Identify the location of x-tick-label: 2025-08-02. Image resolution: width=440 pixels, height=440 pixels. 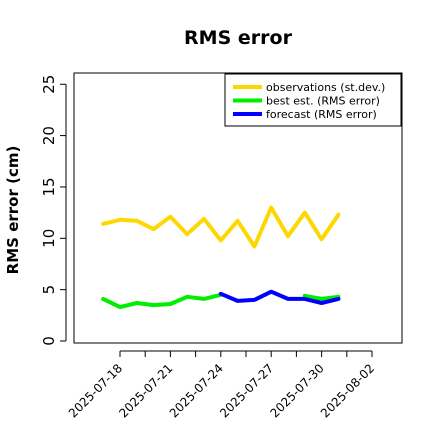
(347, 390).